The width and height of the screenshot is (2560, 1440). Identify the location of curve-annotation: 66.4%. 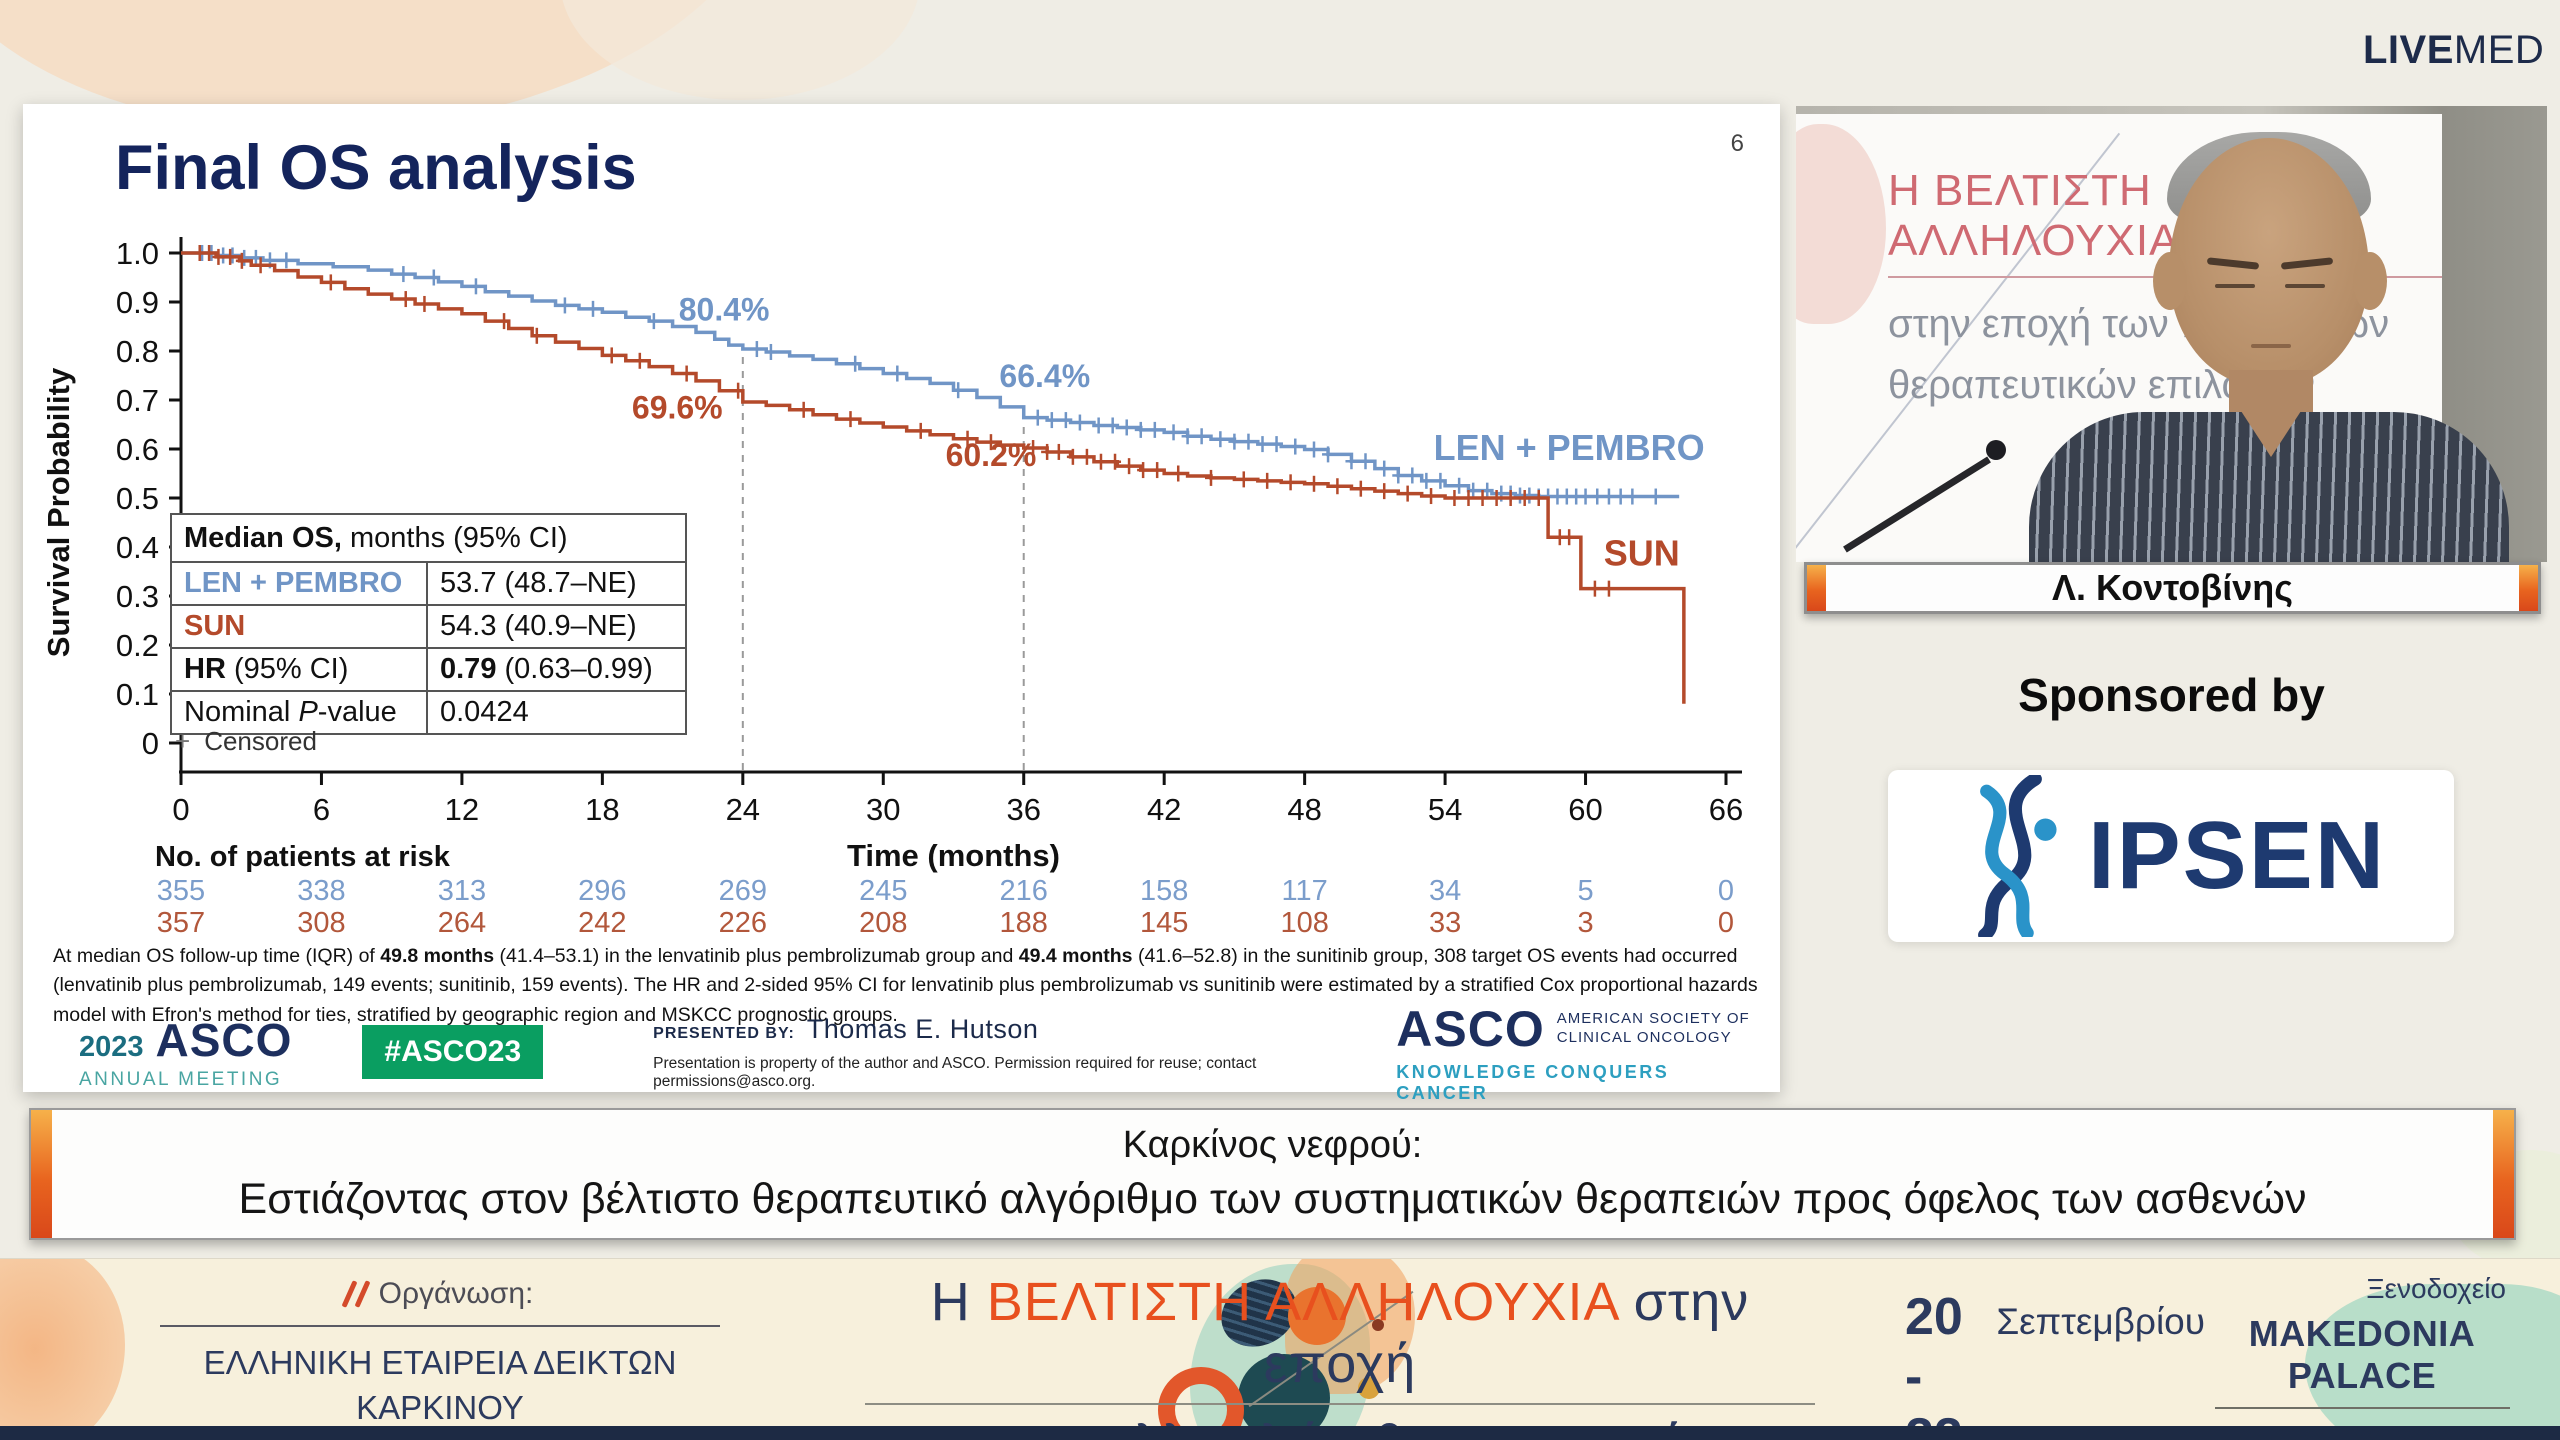
(1044, 376).